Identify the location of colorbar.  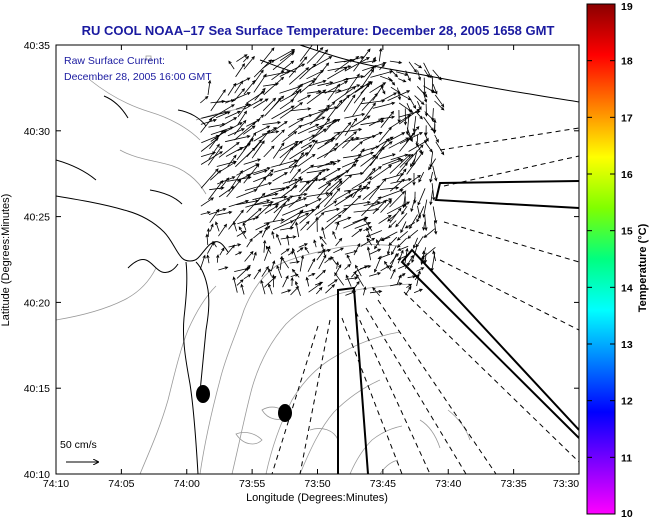
(601, 259).